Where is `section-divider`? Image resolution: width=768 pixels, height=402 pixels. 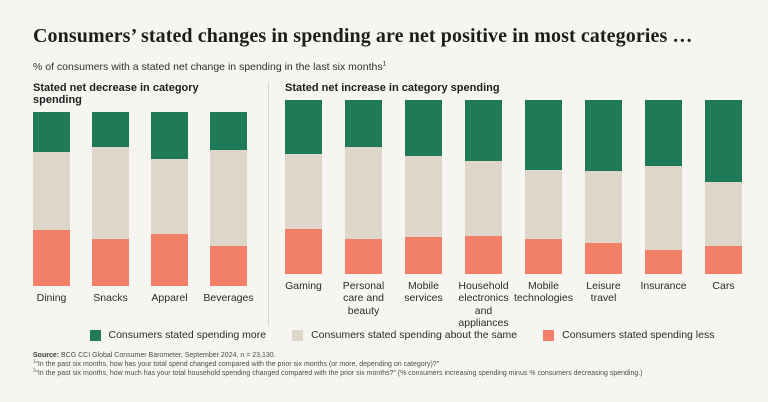
section-divider is located at coordinates (268, 204).